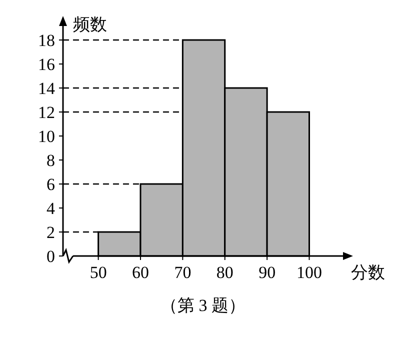 This screenshot has width=408, height=340. What do you see at coordinates (183, 272) in the screenshot?
I see `x-tick-label: 70` at bounding box center [183, 272].